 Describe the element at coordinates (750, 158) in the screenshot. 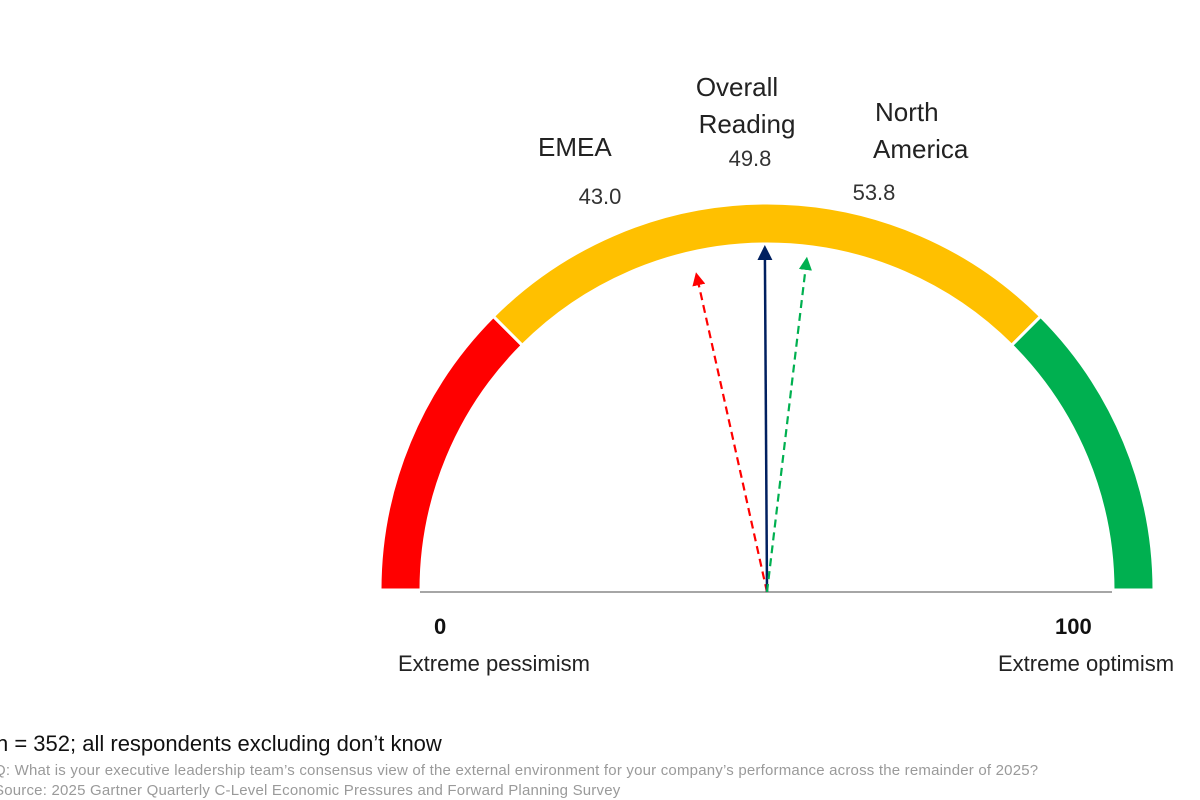

I see `reading-value-overall: 49.8` at that location.